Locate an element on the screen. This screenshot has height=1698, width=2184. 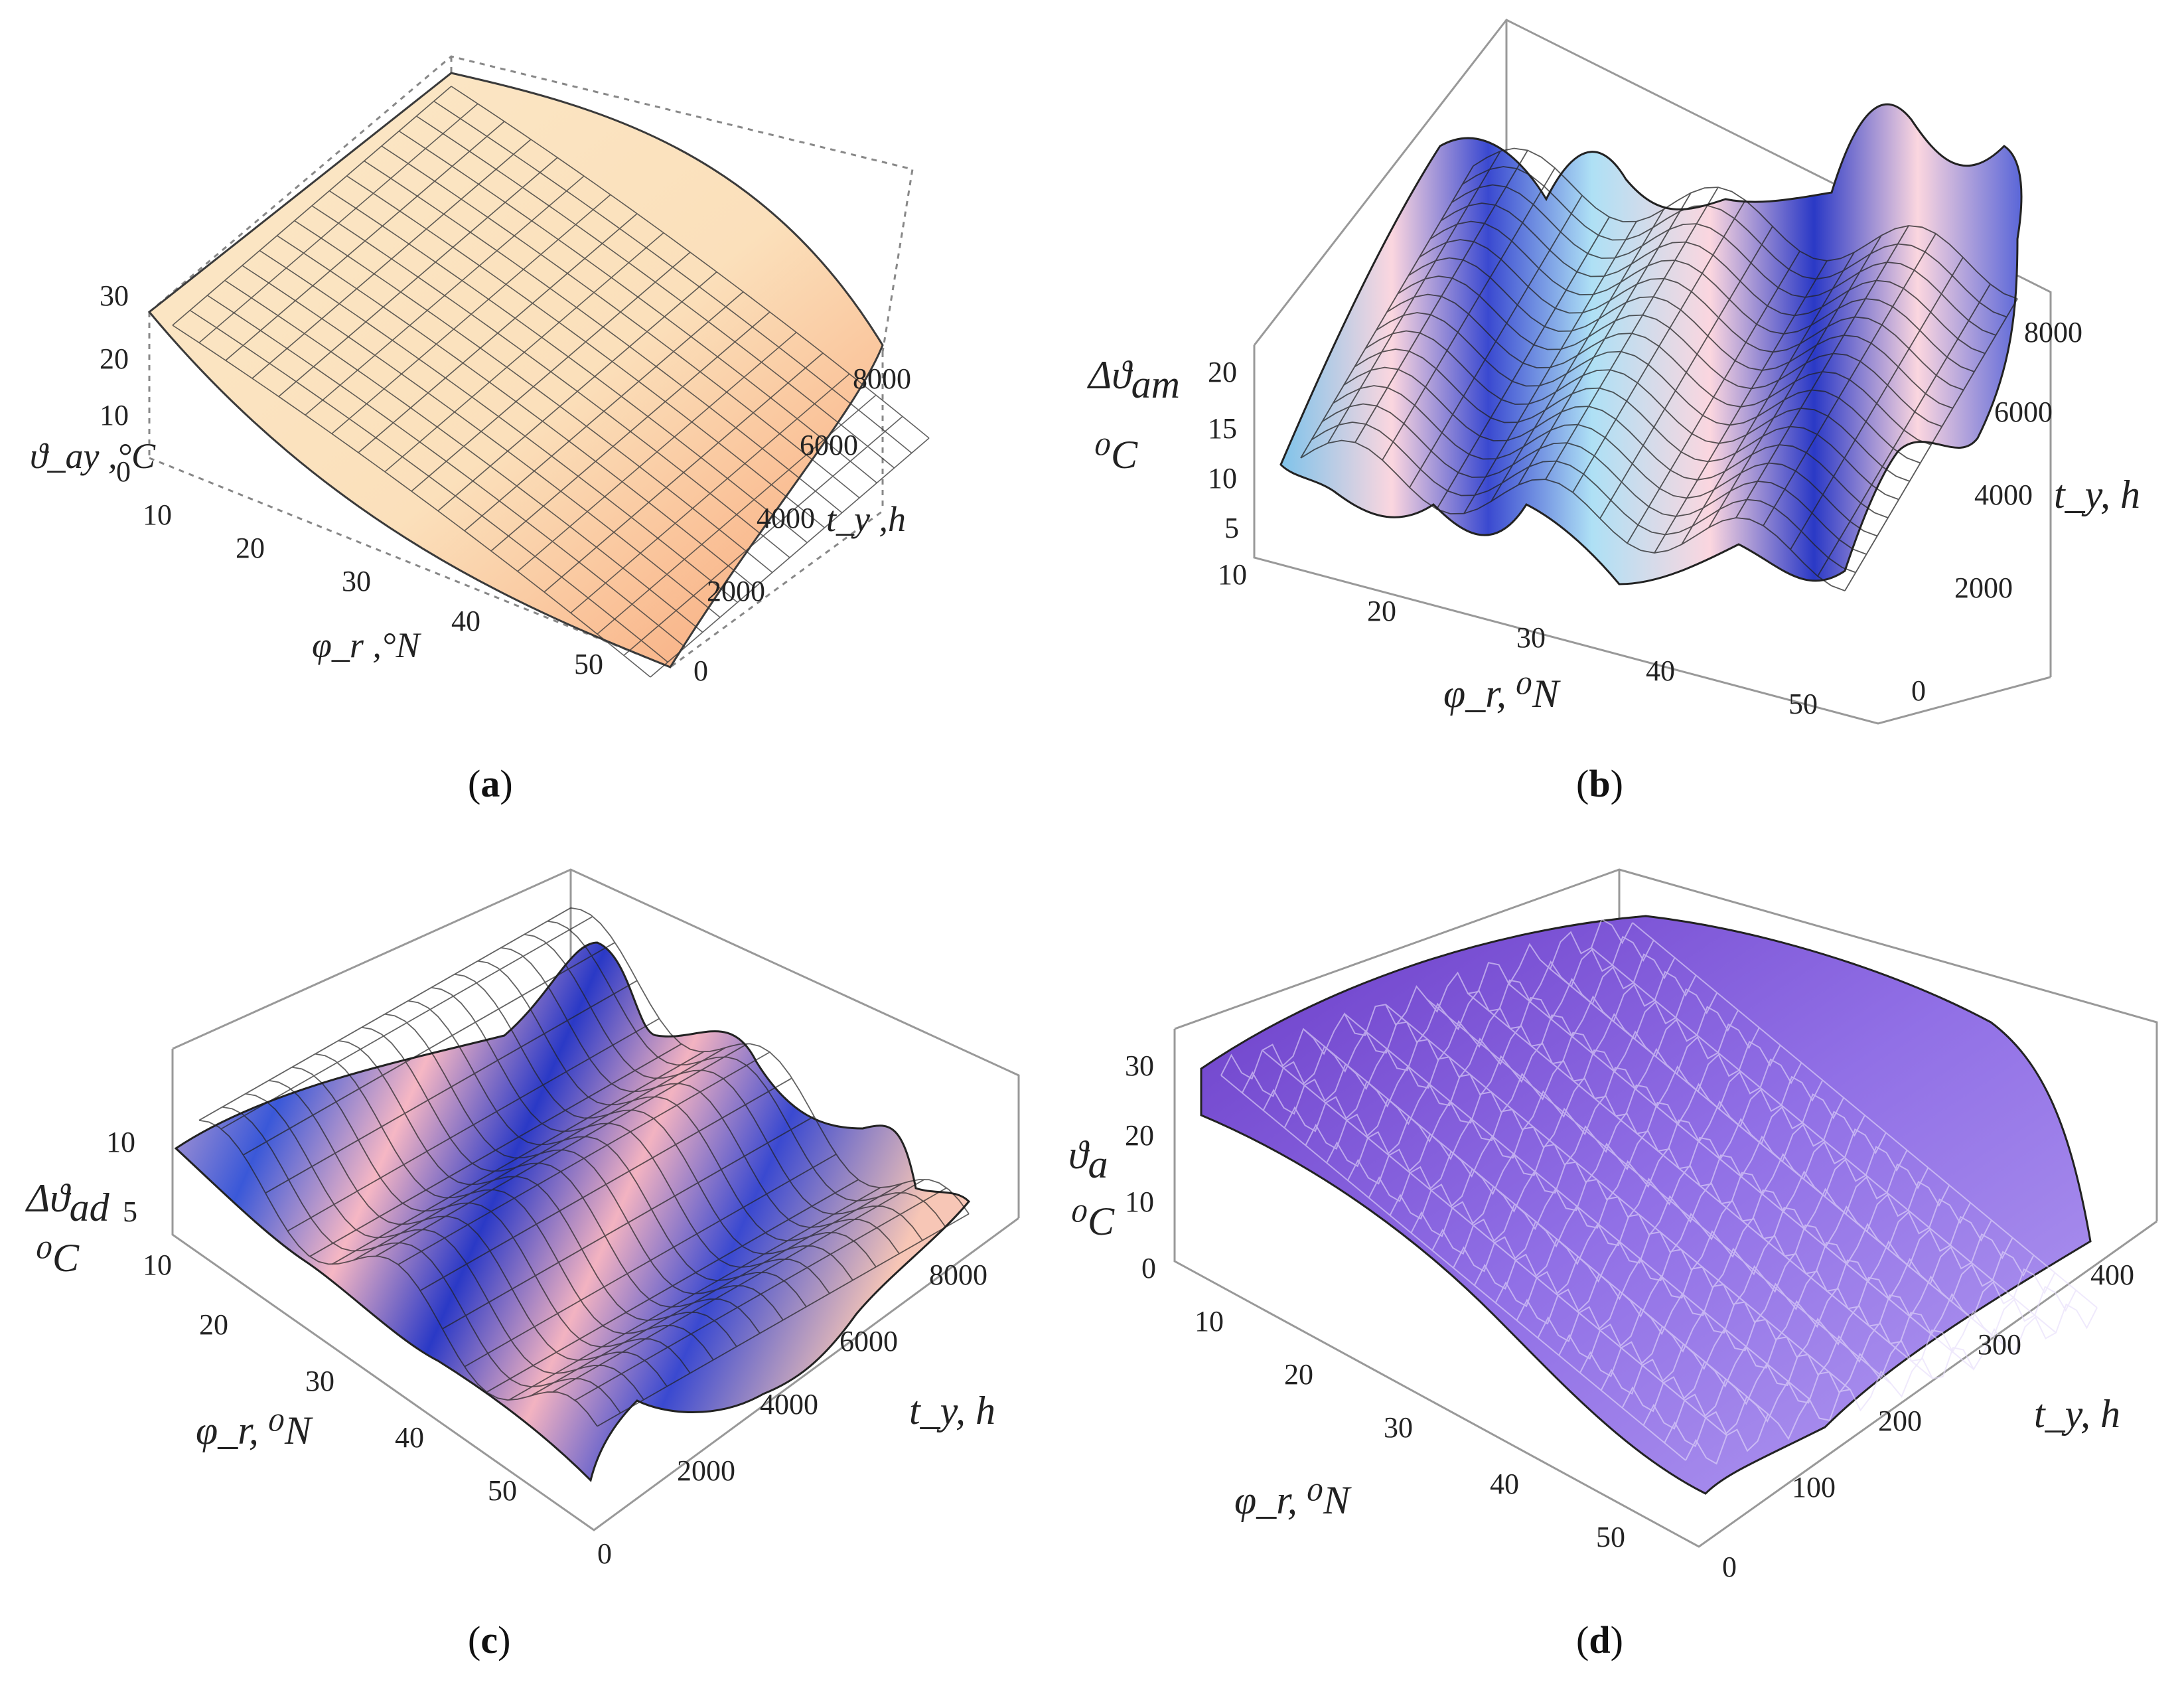
panel-c-ytick-0: 0 is located at coordinates (604, 1553).